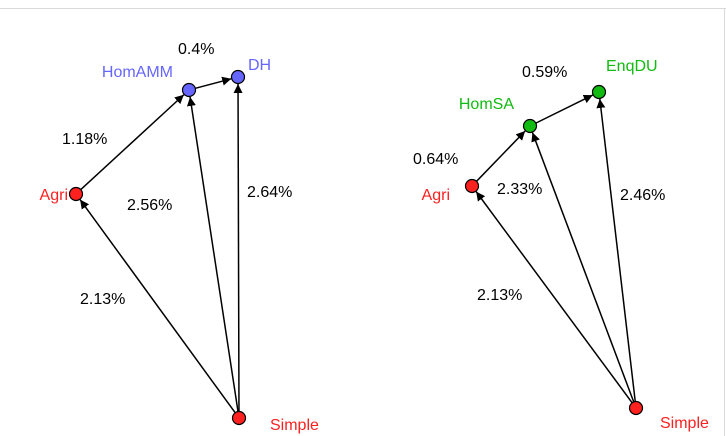 The image size is (726, 436). What do you see at coordinates (544, 72) in the screenshot?
I see `right-edge-label-homsa-to-enqdu: 0.59%` at bounding box center [544, 72].